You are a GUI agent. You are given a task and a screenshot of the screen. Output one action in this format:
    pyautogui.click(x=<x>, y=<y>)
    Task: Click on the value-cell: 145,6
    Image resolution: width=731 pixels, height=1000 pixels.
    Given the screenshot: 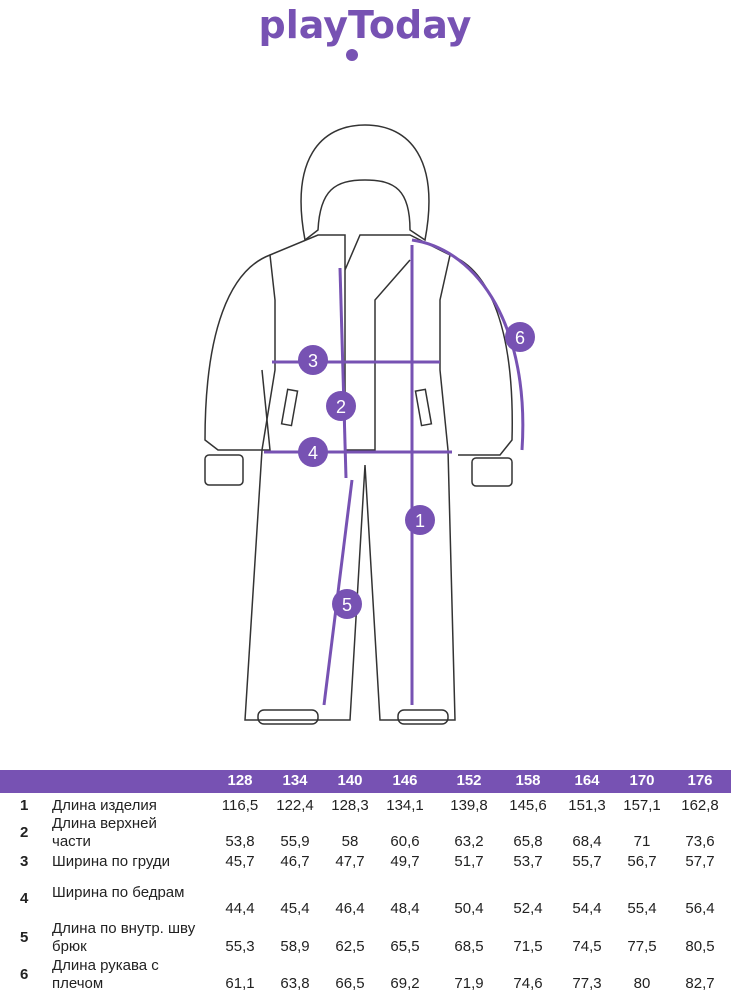 What is the action you would take?
    pyautogui.click(x=528, y=805)
    